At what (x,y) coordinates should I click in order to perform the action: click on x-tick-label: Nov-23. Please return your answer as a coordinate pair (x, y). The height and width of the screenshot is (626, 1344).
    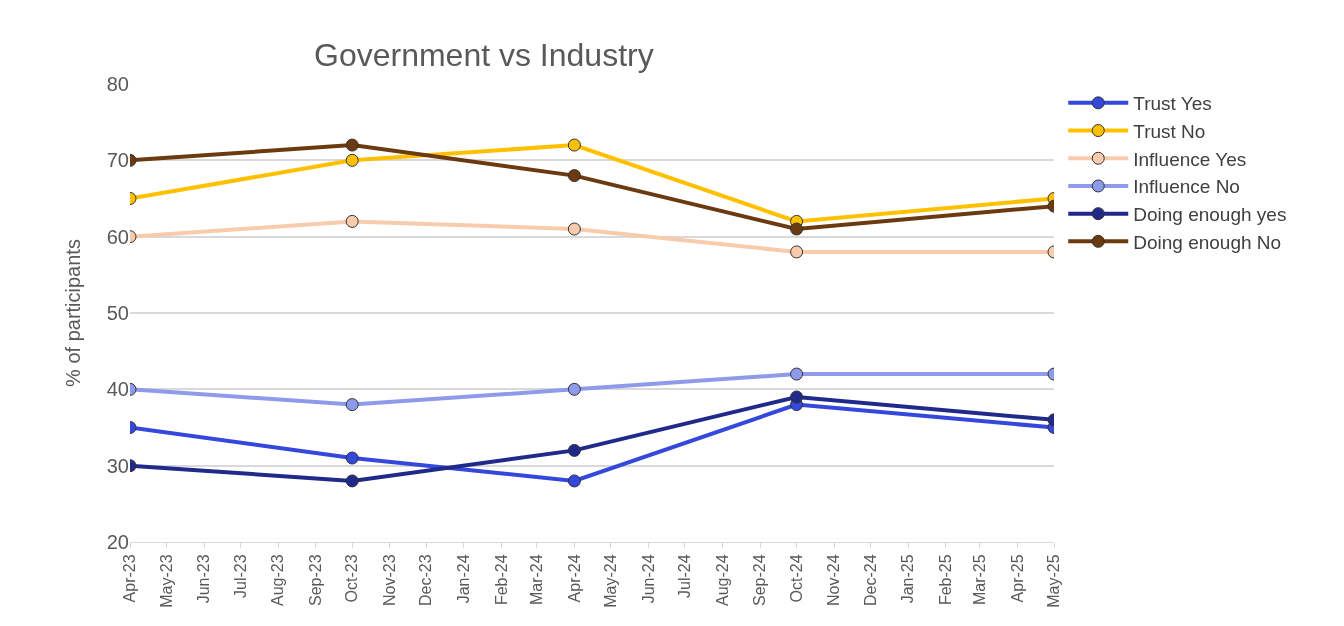
    Looking at the image, I should click on (390, 580).